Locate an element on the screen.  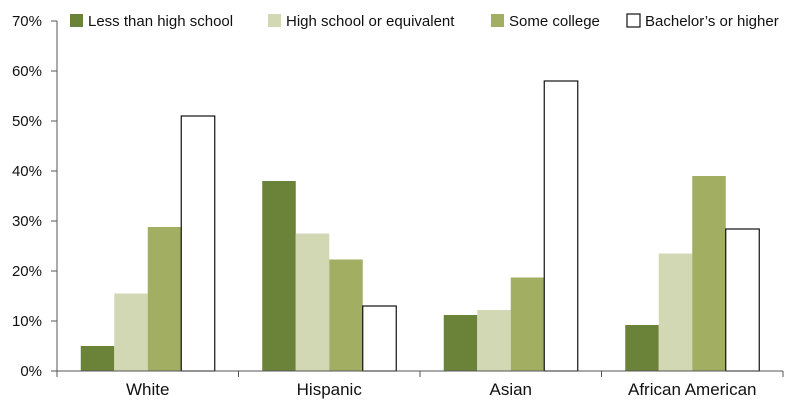
y-tick-label: 10% is located at coordinates (27, 321).